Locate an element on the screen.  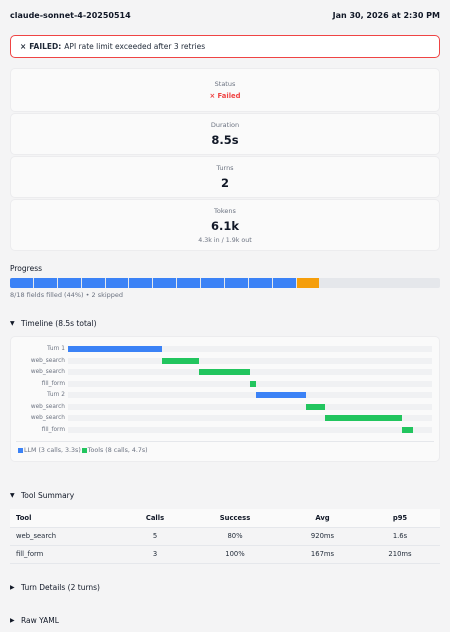
column-header: Success is located at coordinates (235, 518).